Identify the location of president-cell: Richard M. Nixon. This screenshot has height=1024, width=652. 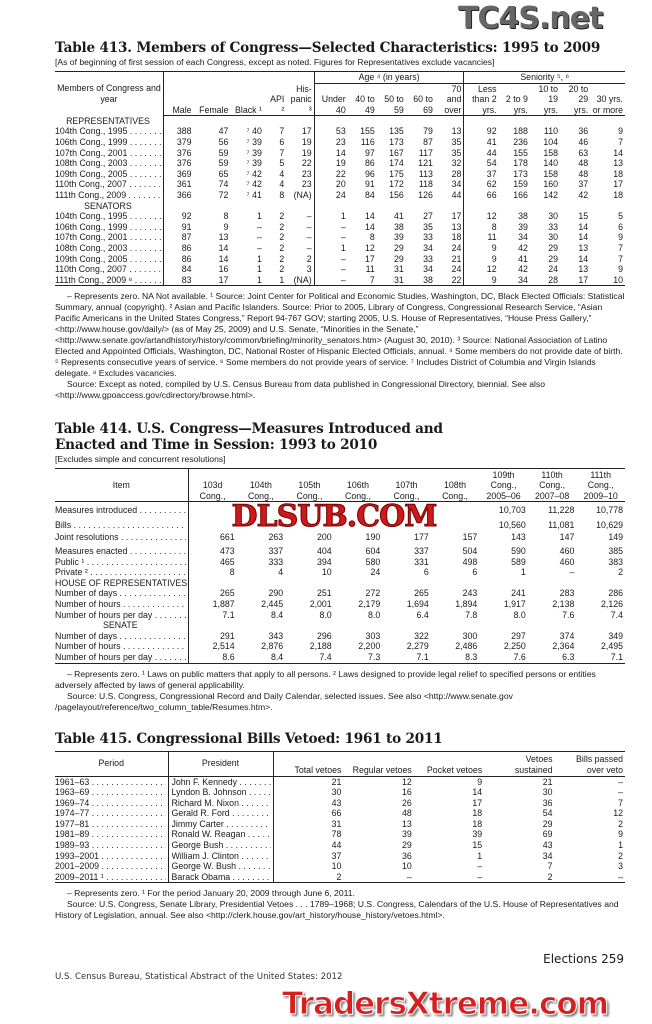
(221, 803).